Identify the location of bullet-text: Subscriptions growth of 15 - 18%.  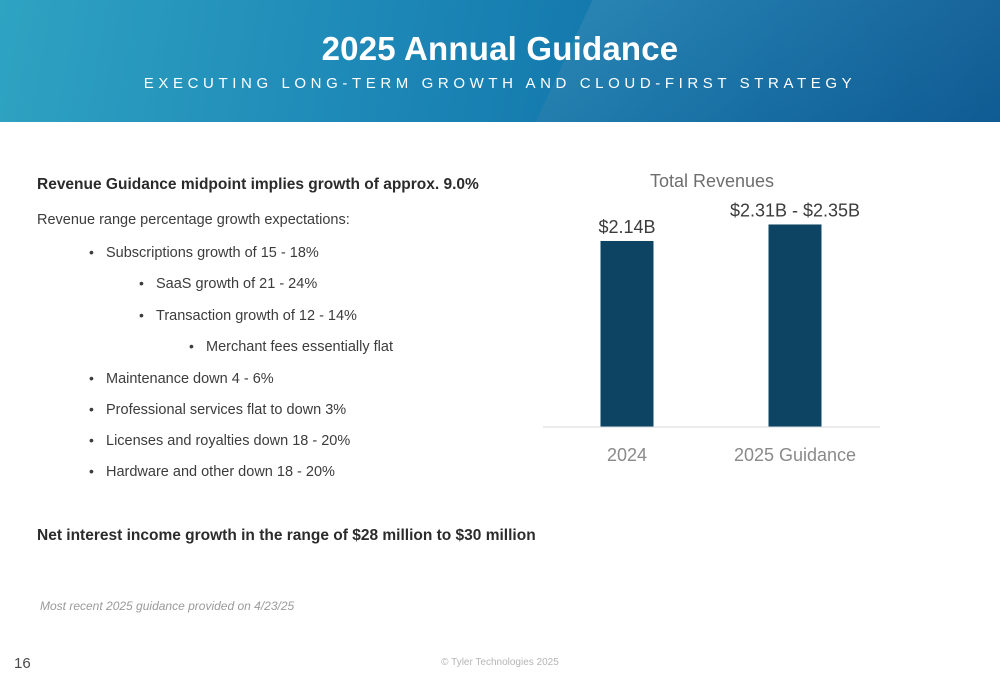
(212, 253).